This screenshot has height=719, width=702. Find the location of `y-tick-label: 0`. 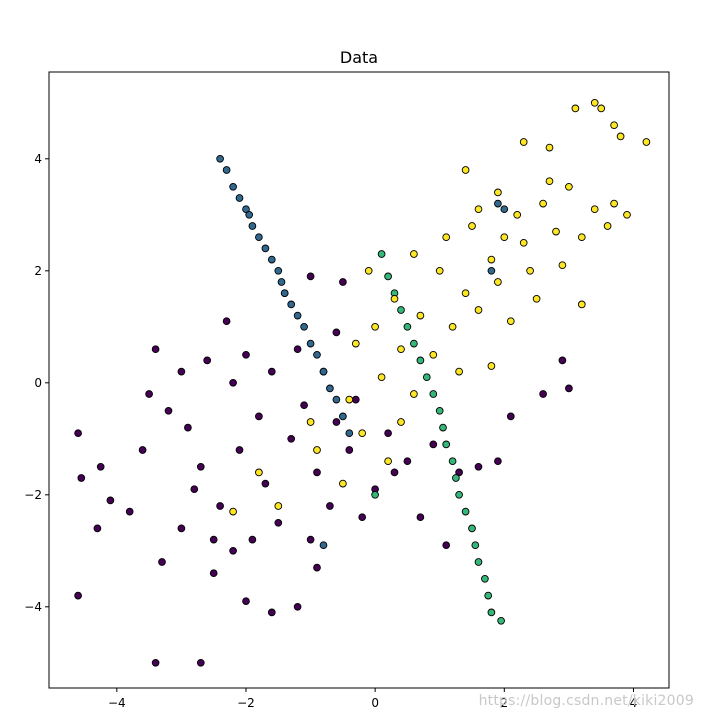

y-tick-label: 0 is located at coordinates (38, 383).